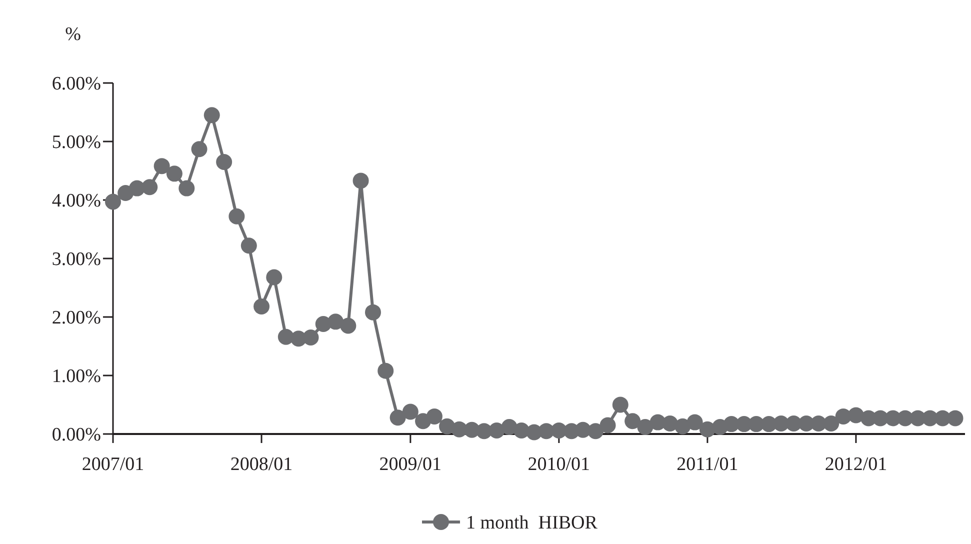 The width and height of the screenshot is (971, 544). Describe the element at coordinates (77, 435) in the screenshot. I see `y-tick-label: 0.00%` at that location.